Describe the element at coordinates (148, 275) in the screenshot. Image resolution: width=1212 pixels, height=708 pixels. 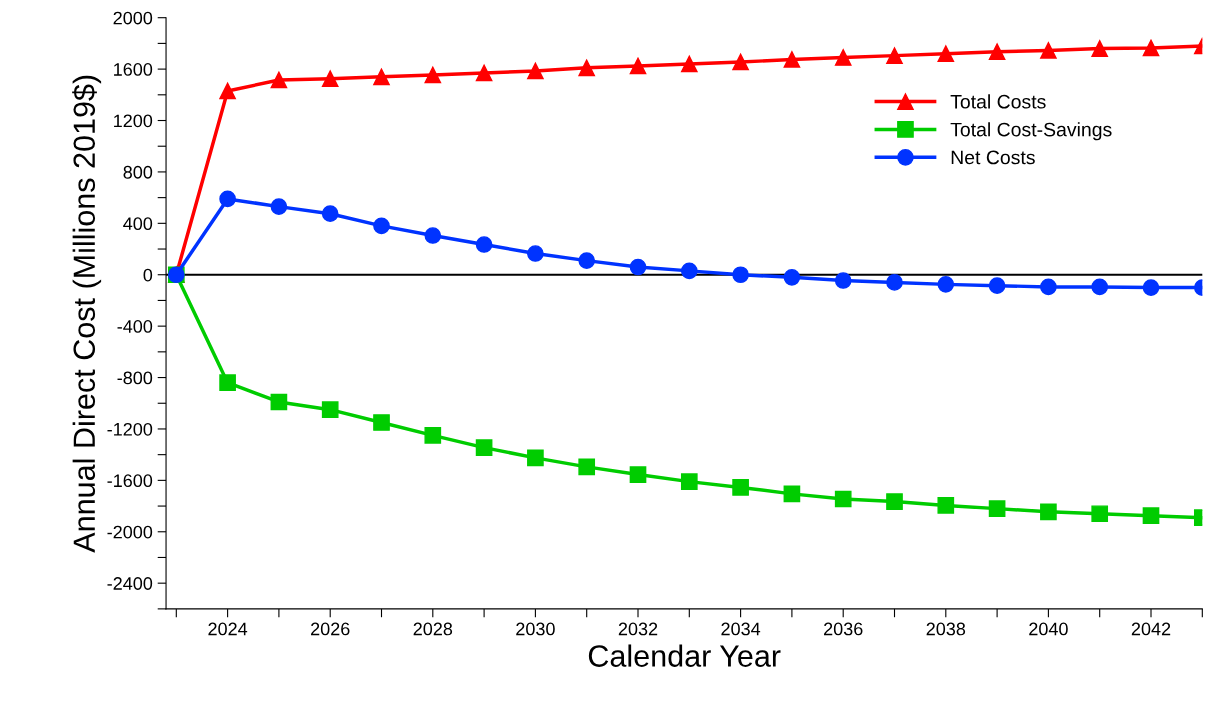
I see `y-tick-label: 0` at that location.